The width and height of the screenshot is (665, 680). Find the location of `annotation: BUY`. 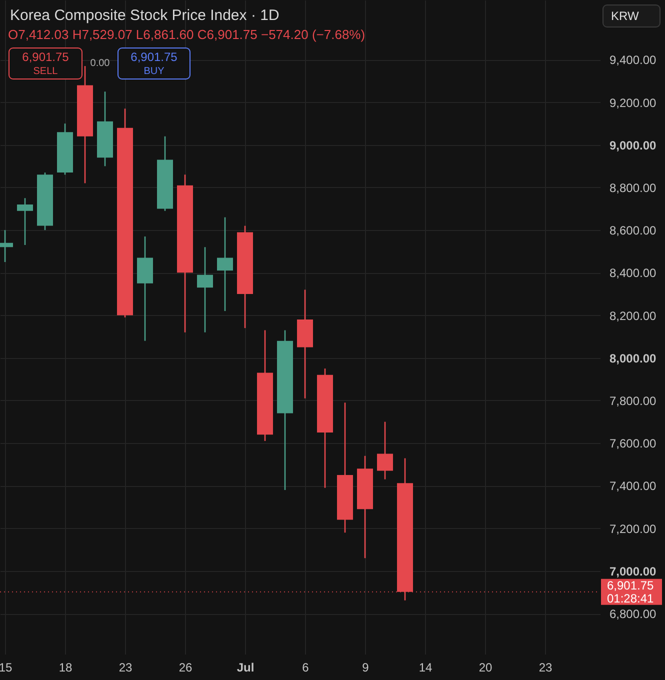

annotation: BUY is located at coordinates (154, 71).